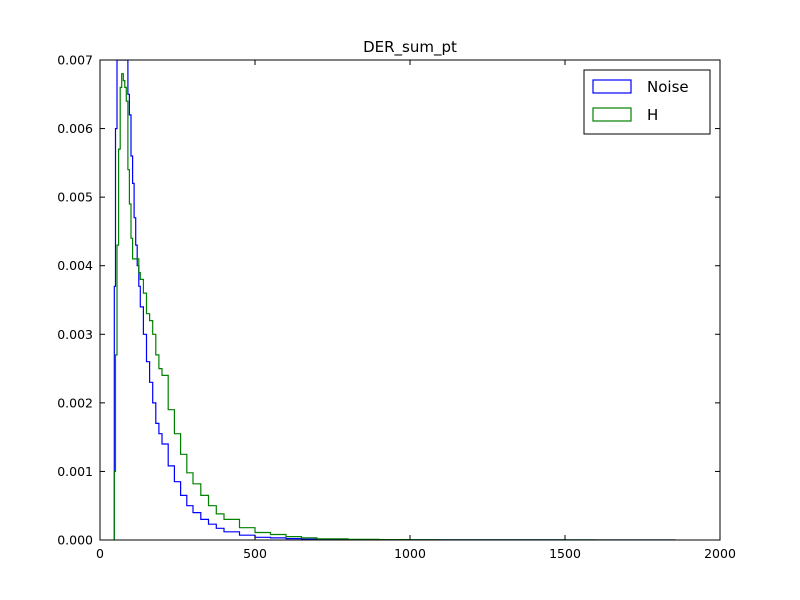 The height and width of the screenshot is (600, 800). Describe the element at coordinates (410, 47) in the screenshot. I see `chart-title: DER_sum_pt` at that location.